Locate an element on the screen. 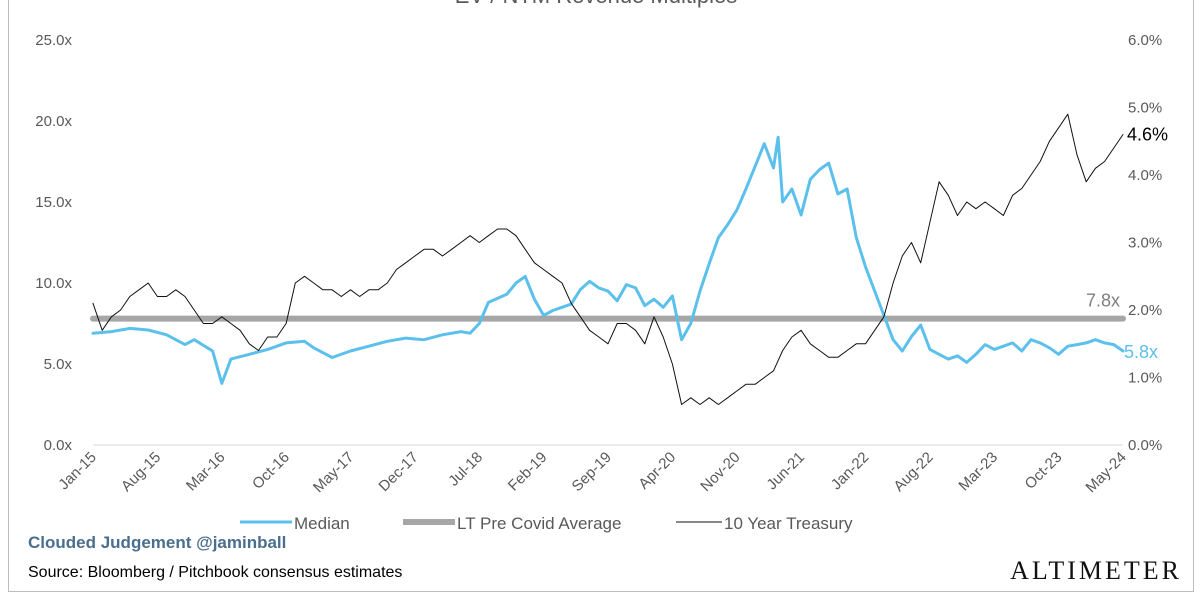  x-tick-label: Jan-22 is located at coordinates (850, 471).